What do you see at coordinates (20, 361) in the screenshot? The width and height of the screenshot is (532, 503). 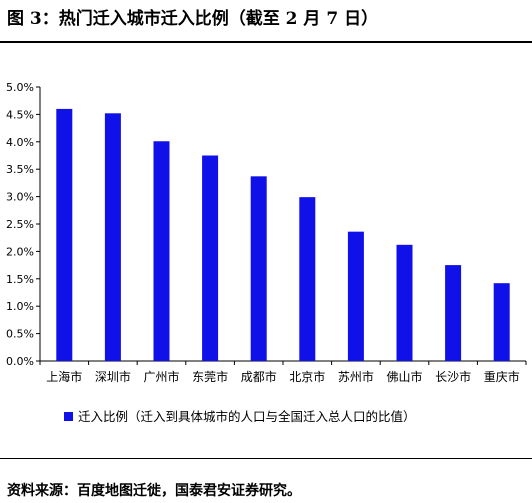 I see `y-tick-label: 0.0%` at bounding box center [20, 361].